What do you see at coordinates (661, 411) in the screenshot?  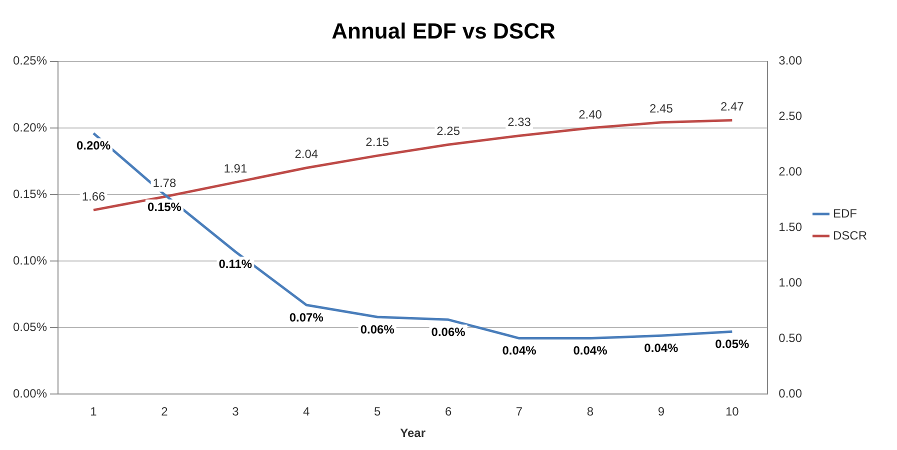 I see `x-tick-label: 9` at bounding box center [661, 411].